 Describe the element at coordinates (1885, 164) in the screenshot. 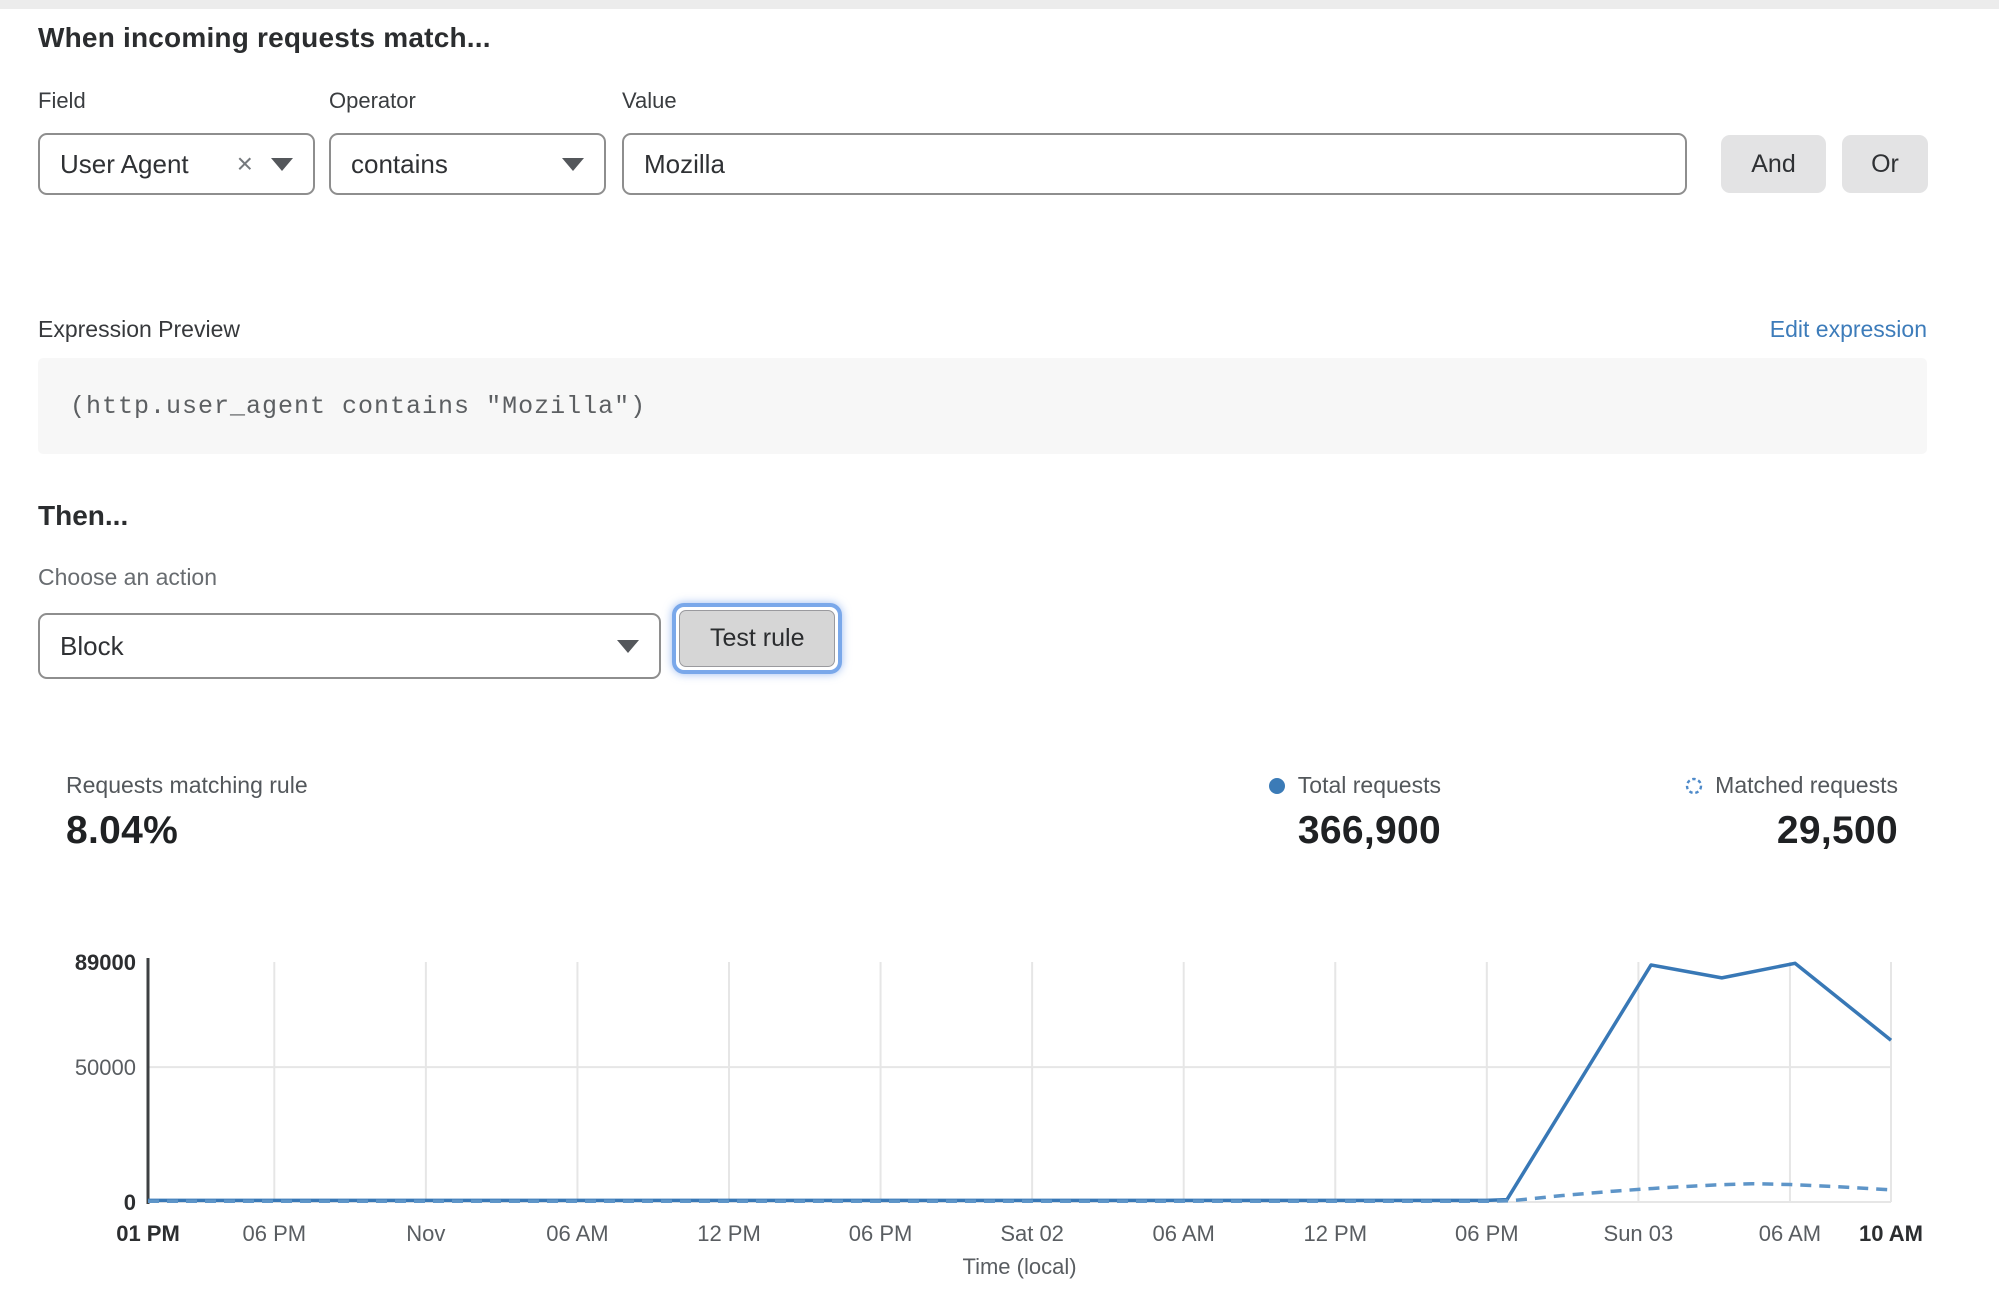

I see `or-button: Or` at that location.